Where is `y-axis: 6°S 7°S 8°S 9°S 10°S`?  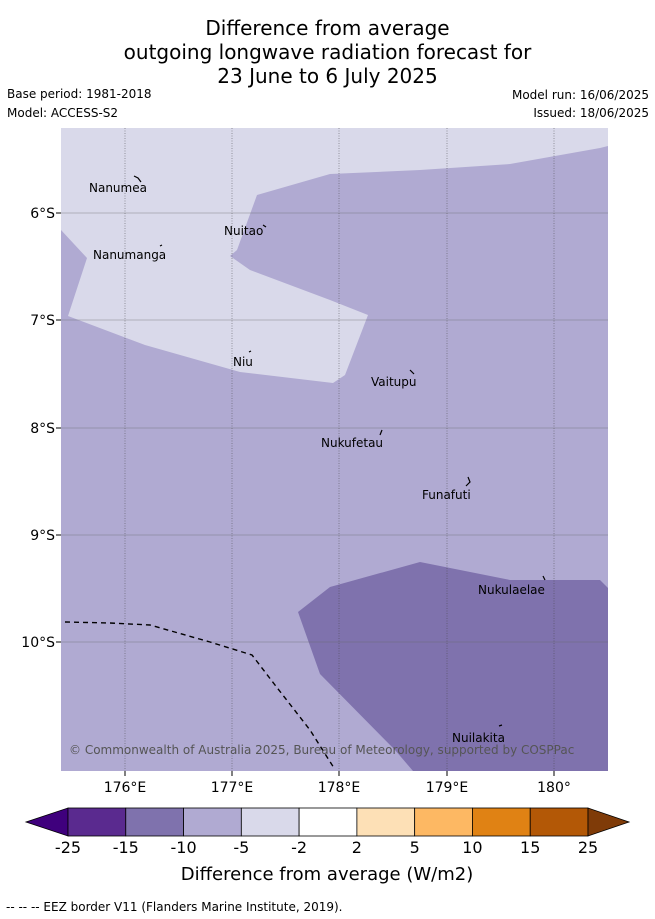
y-axis: 6°S 7°S 8°S 9°S 10°S is located at coordinates (41, 428).